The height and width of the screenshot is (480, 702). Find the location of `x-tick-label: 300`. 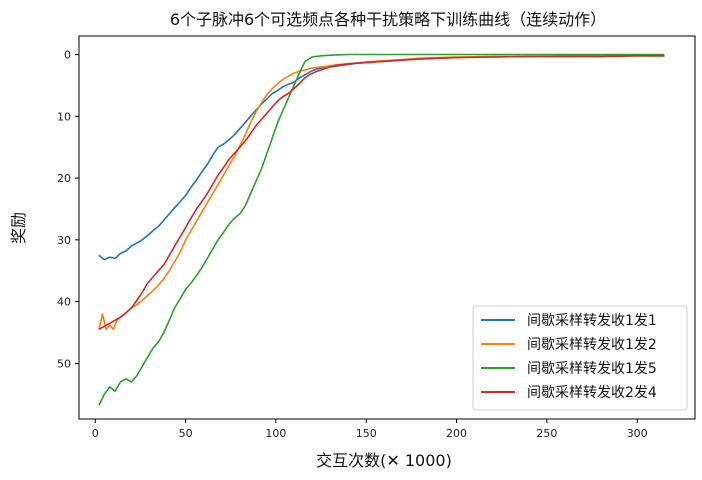

x-tick-label: 300 is located at coordinates (637, 433).